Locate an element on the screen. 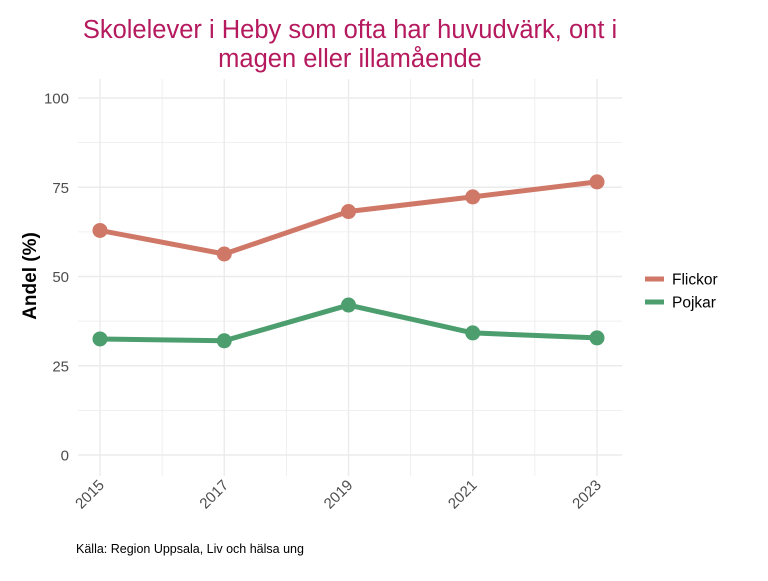  chart-title-line2: magen eller illamående is located at coordinates (350, 59).